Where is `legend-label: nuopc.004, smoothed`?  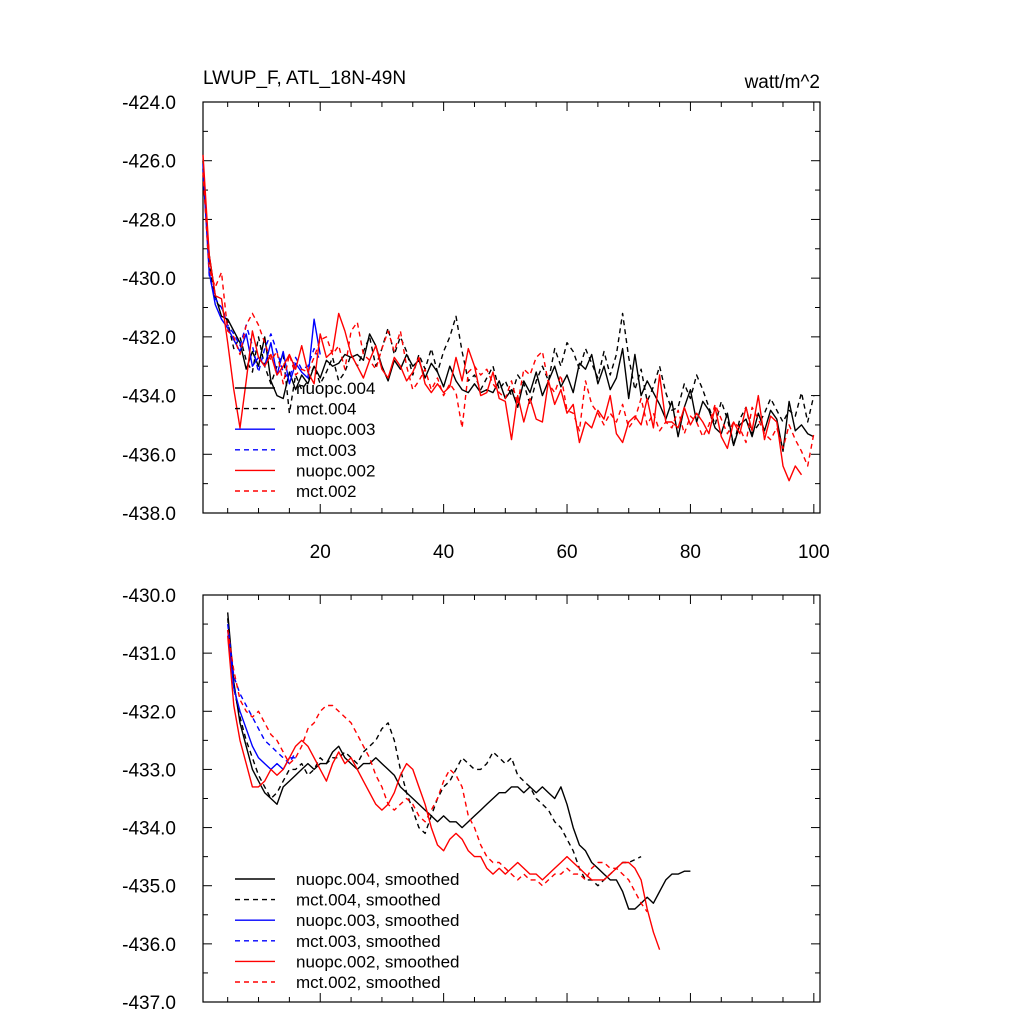 legend-label: nuopc.004, smoothed is located at coordinates (378, 879).